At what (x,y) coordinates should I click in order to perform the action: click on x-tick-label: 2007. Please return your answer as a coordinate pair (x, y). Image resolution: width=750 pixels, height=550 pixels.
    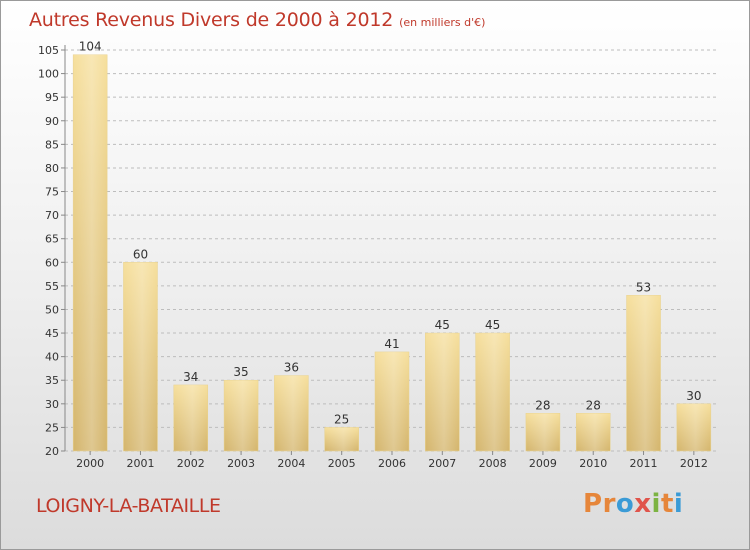
    Looking at the image, I should click on (442, 463).